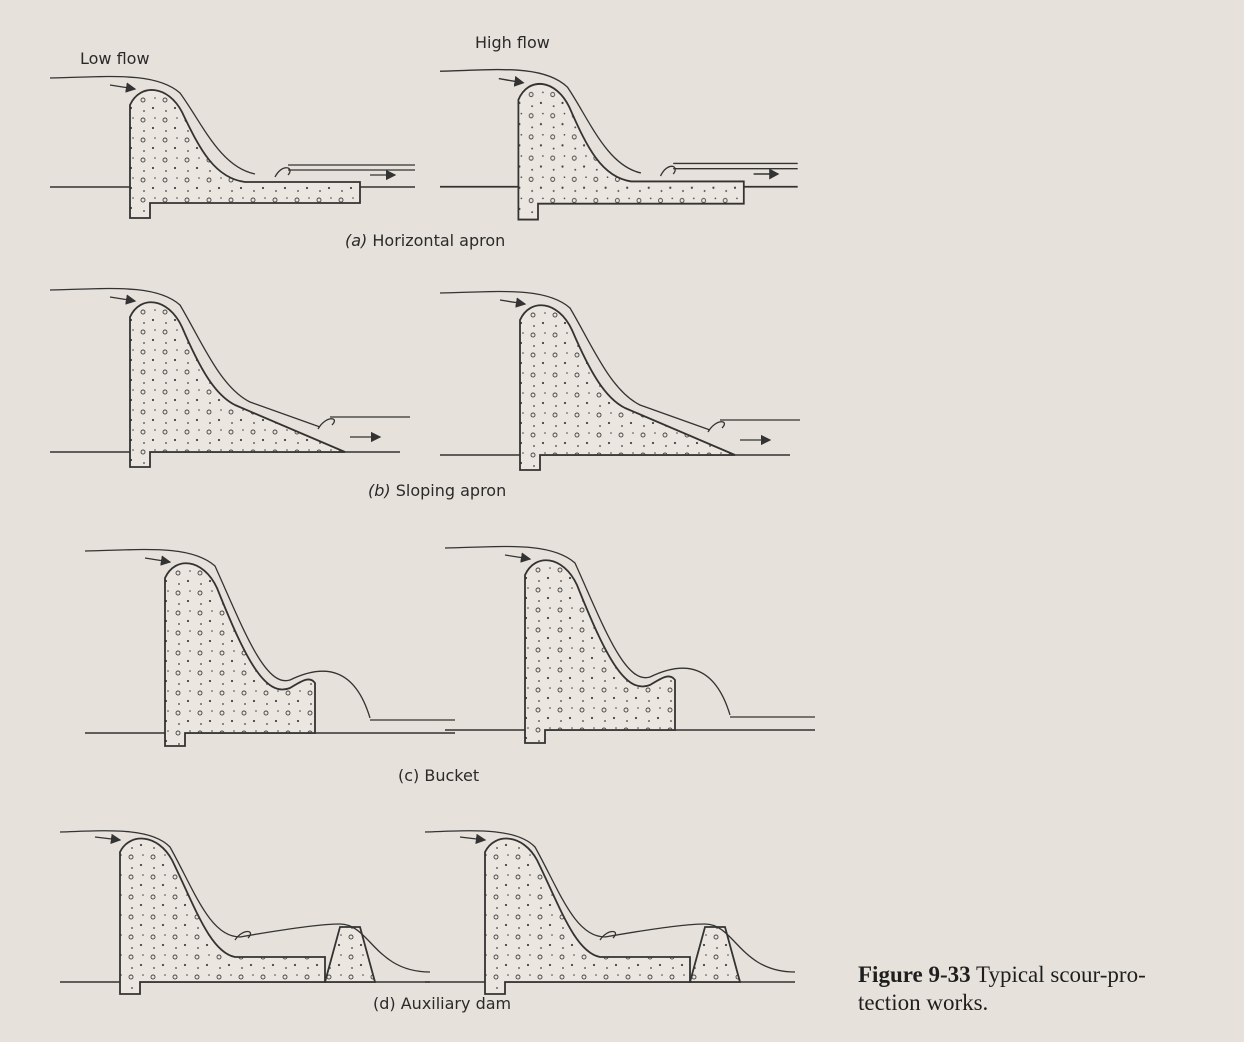 Image resolution: width=1244 pixels, height=1042 pixels. I want to click on panel-label: (c) Bucket, so click(438, 775).